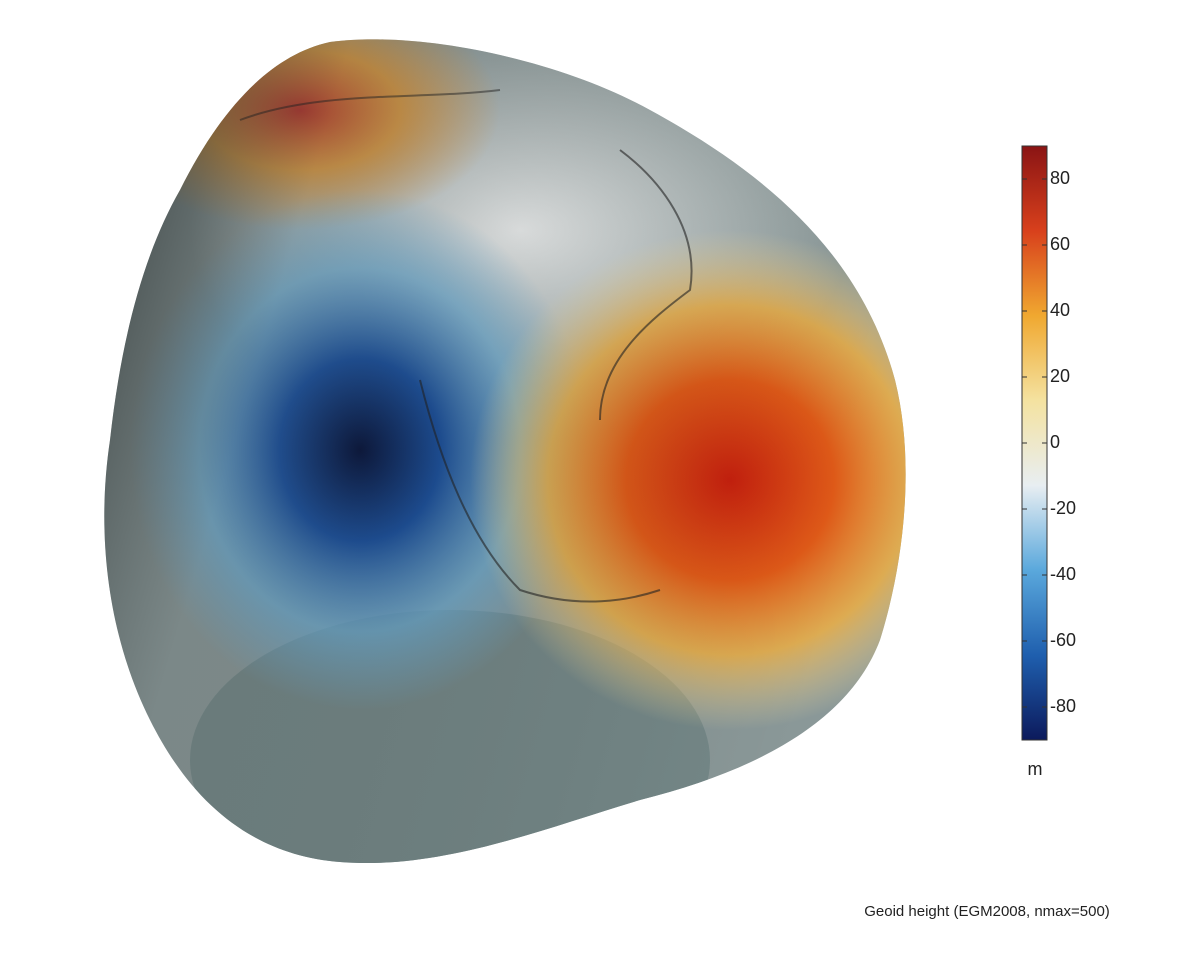 The image size is (1190, 960). Describe the element at coordinates (1035, 769) in the screenshot. I see `colorbar-unit: m` at that location.